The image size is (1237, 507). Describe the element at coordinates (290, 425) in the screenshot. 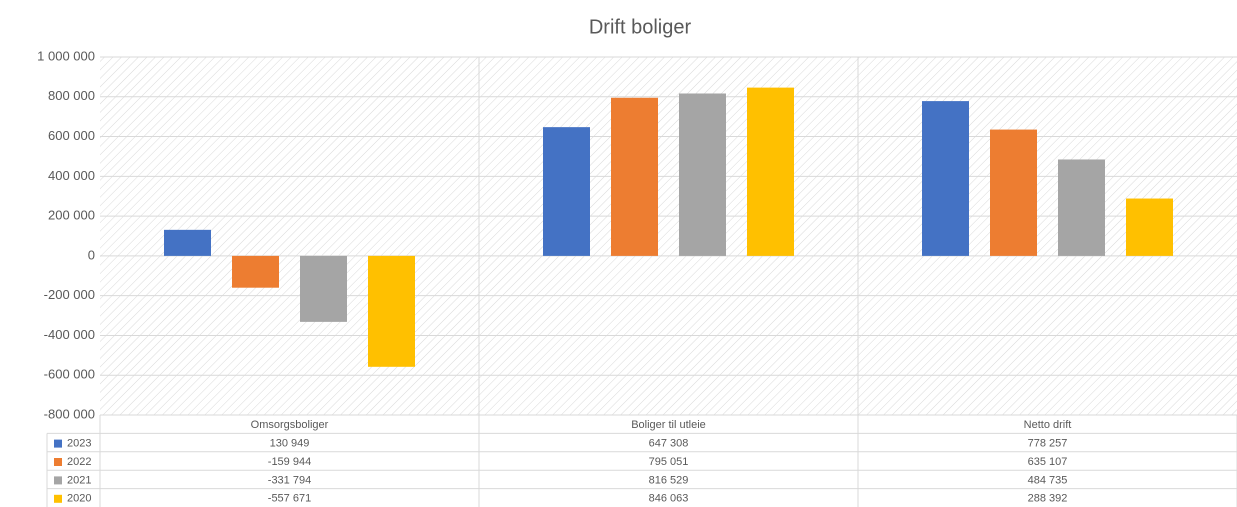

I see `x-tick-label: Omsorgsboliger` at that location.